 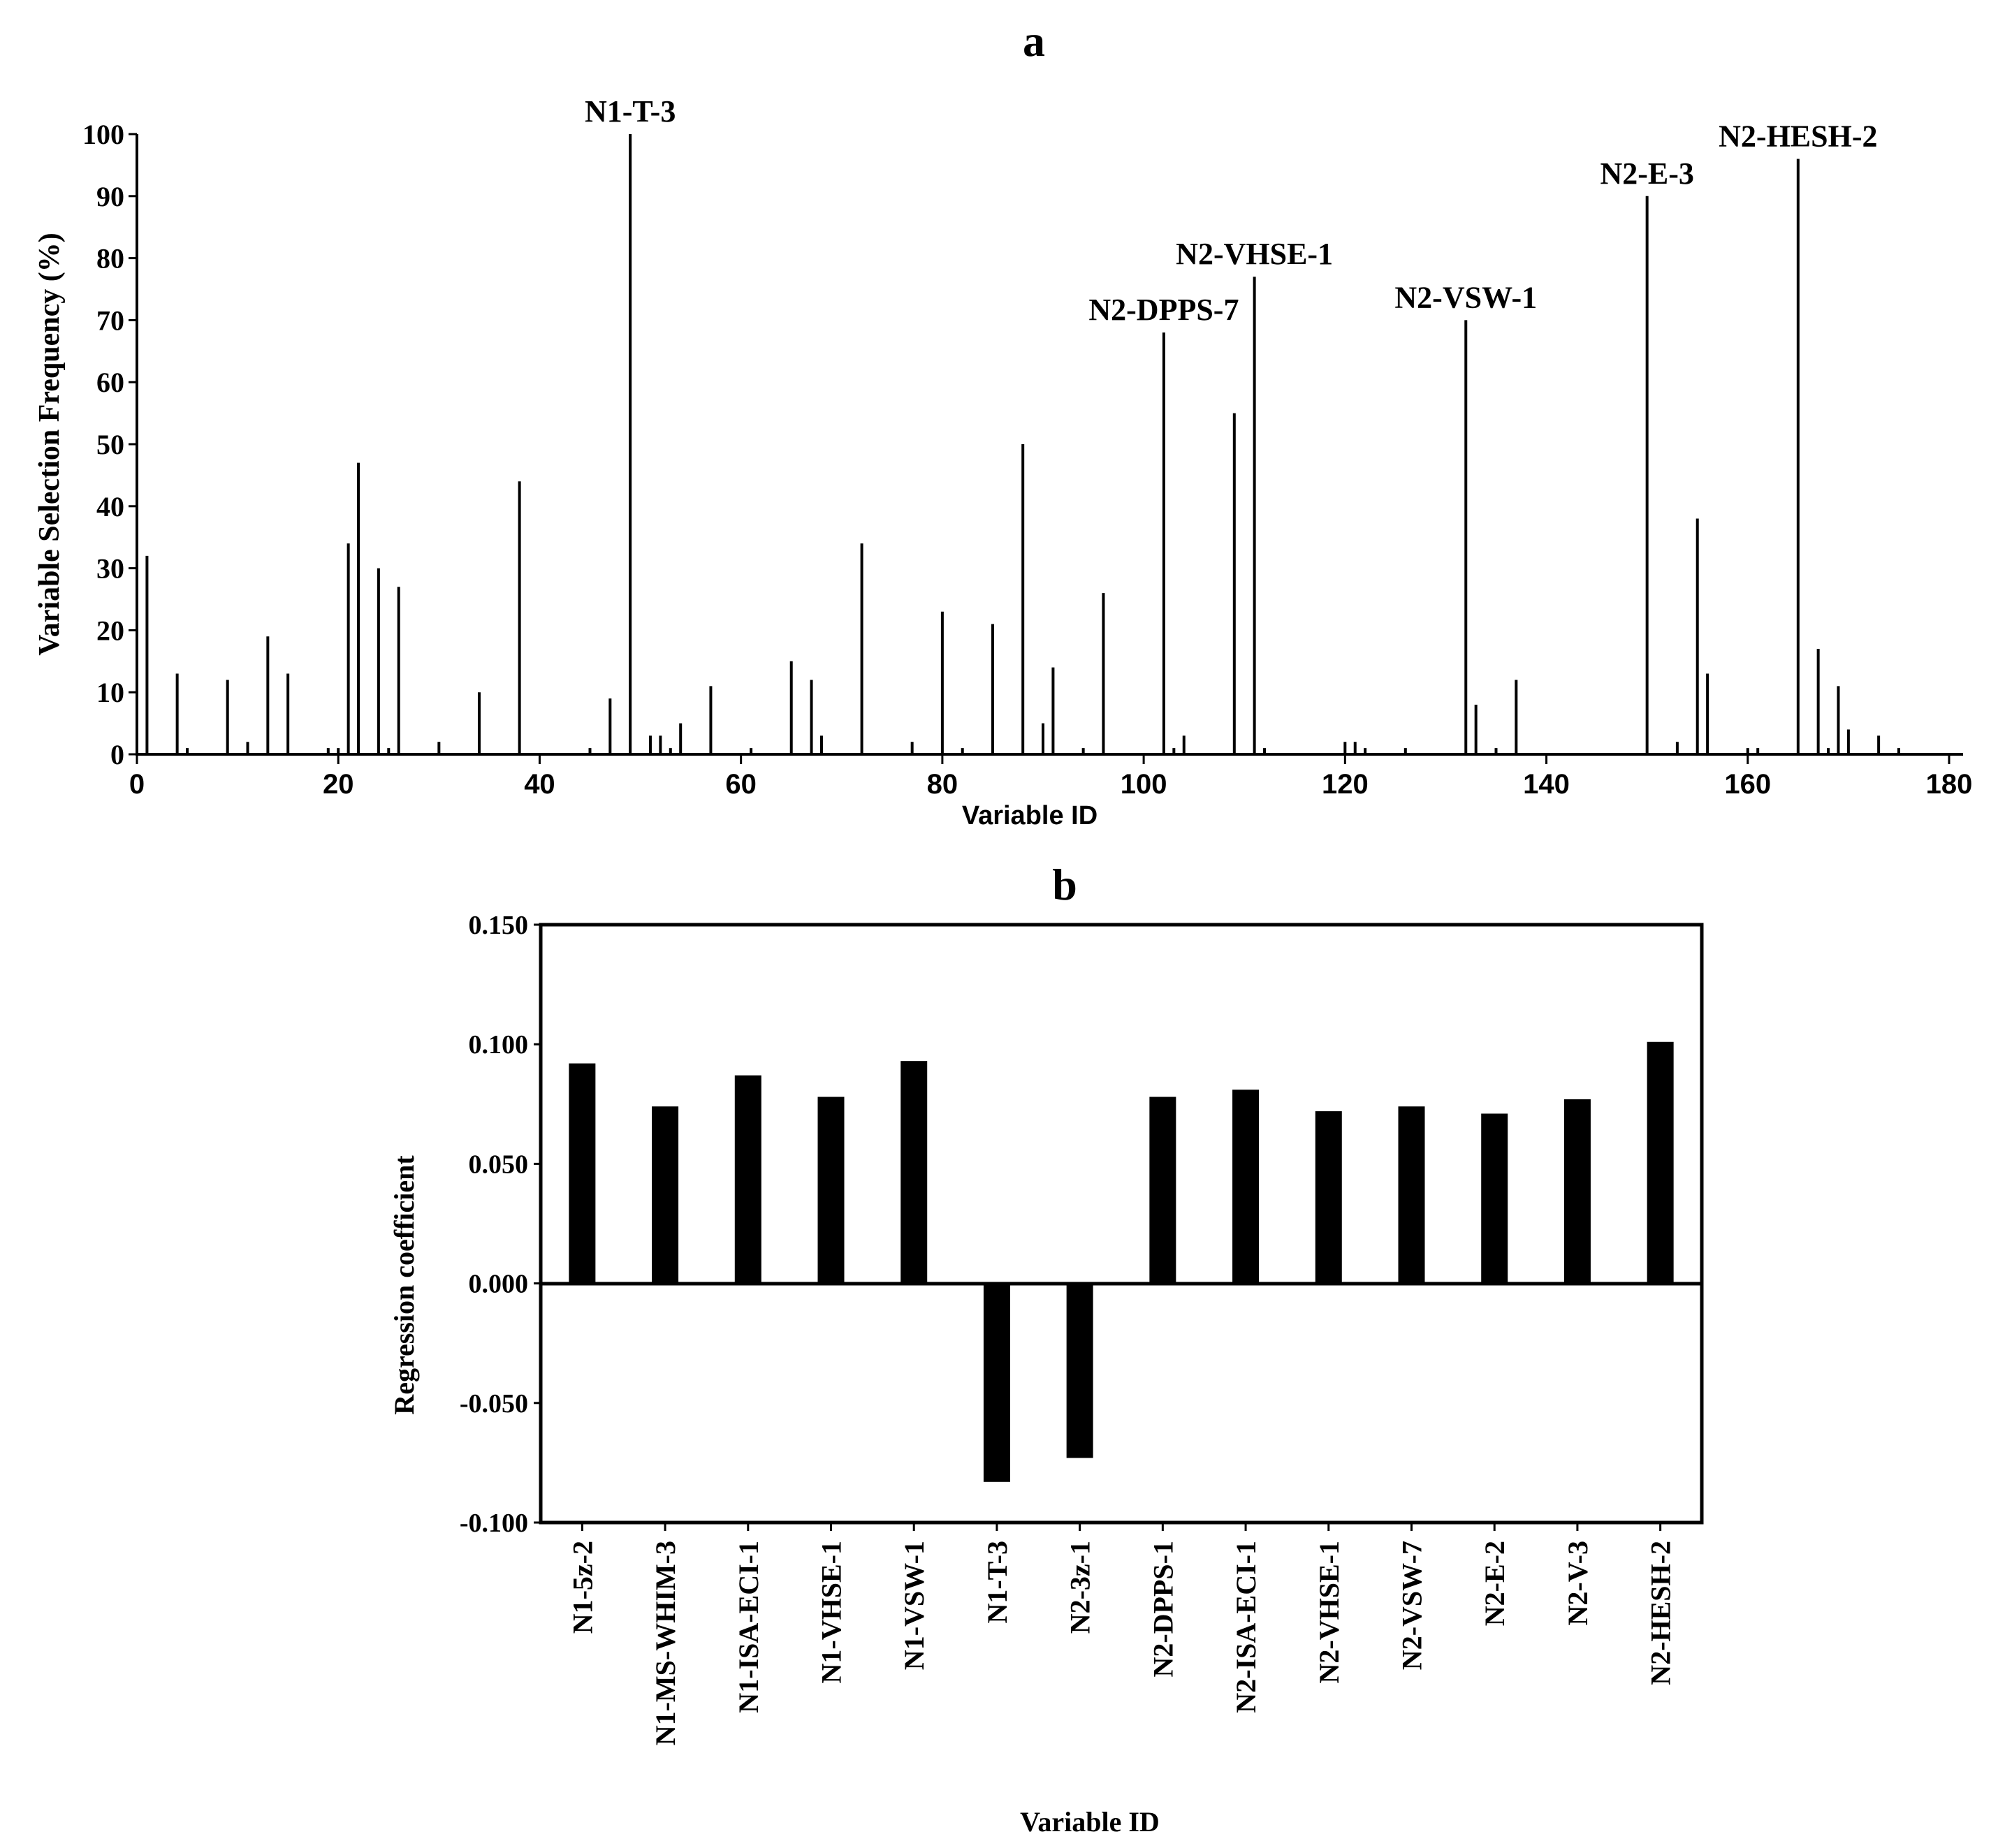 I want to click on panel-b-x-axis-title: Variable ID, so click(x=1090, y=1822).